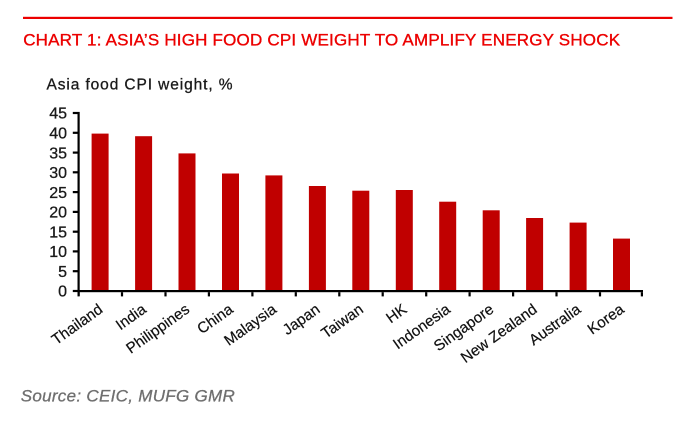 This screenshot has width=690, height=436. What do you see at coordinates (62, 272) in the screenshot?
I see `svg-text: 5` at bounding box center [62, 272].